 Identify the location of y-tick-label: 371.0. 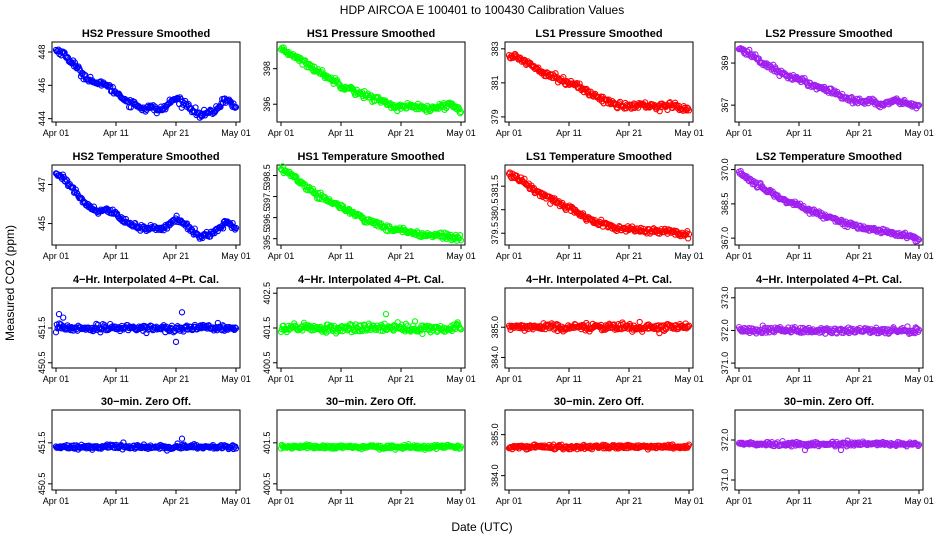
(725, 363).